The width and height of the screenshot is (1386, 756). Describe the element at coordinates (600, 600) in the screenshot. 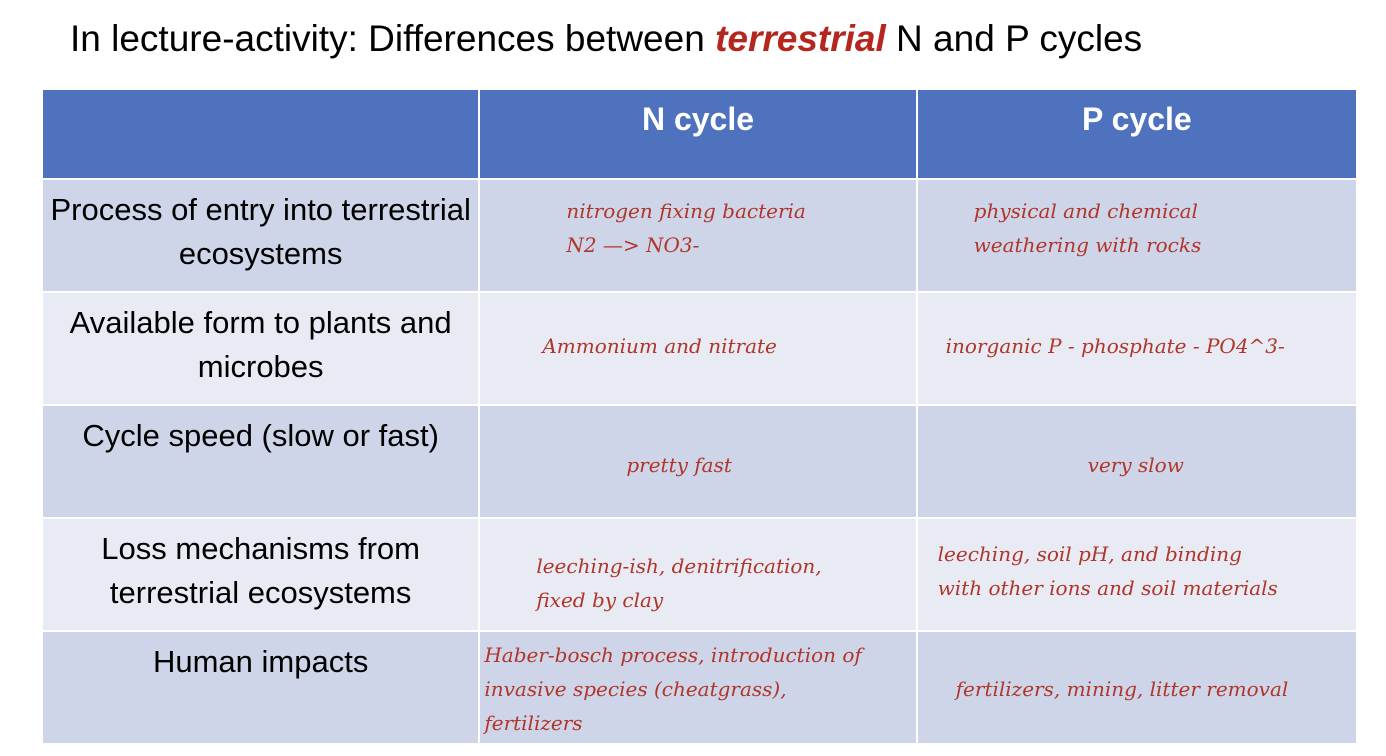

I see `handwritten-answer: fixed by clay` at that location.